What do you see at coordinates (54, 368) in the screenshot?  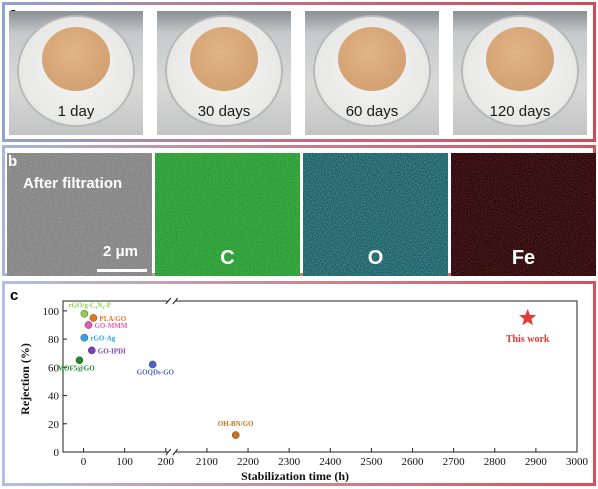 I see `y-tick-label: 60` at bounding box center [54, 368].